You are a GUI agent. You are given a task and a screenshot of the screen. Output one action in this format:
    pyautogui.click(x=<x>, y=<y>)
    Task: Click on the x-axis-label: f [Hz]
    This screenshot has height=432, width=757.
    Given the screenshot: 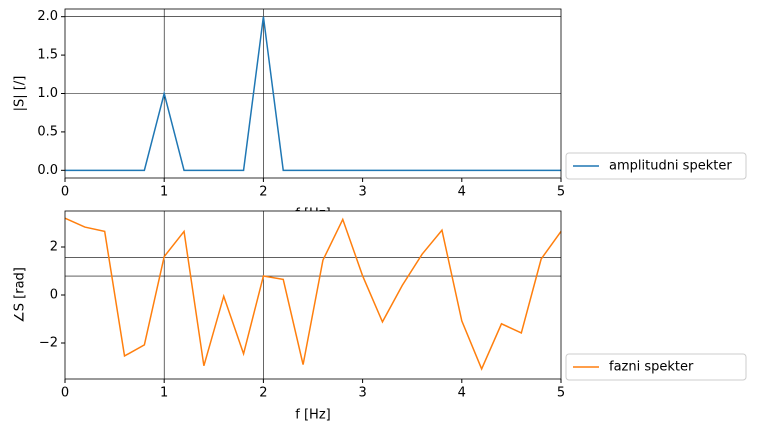 What is the action you would take?
    pyautogui.click(x=312, y=415)
    